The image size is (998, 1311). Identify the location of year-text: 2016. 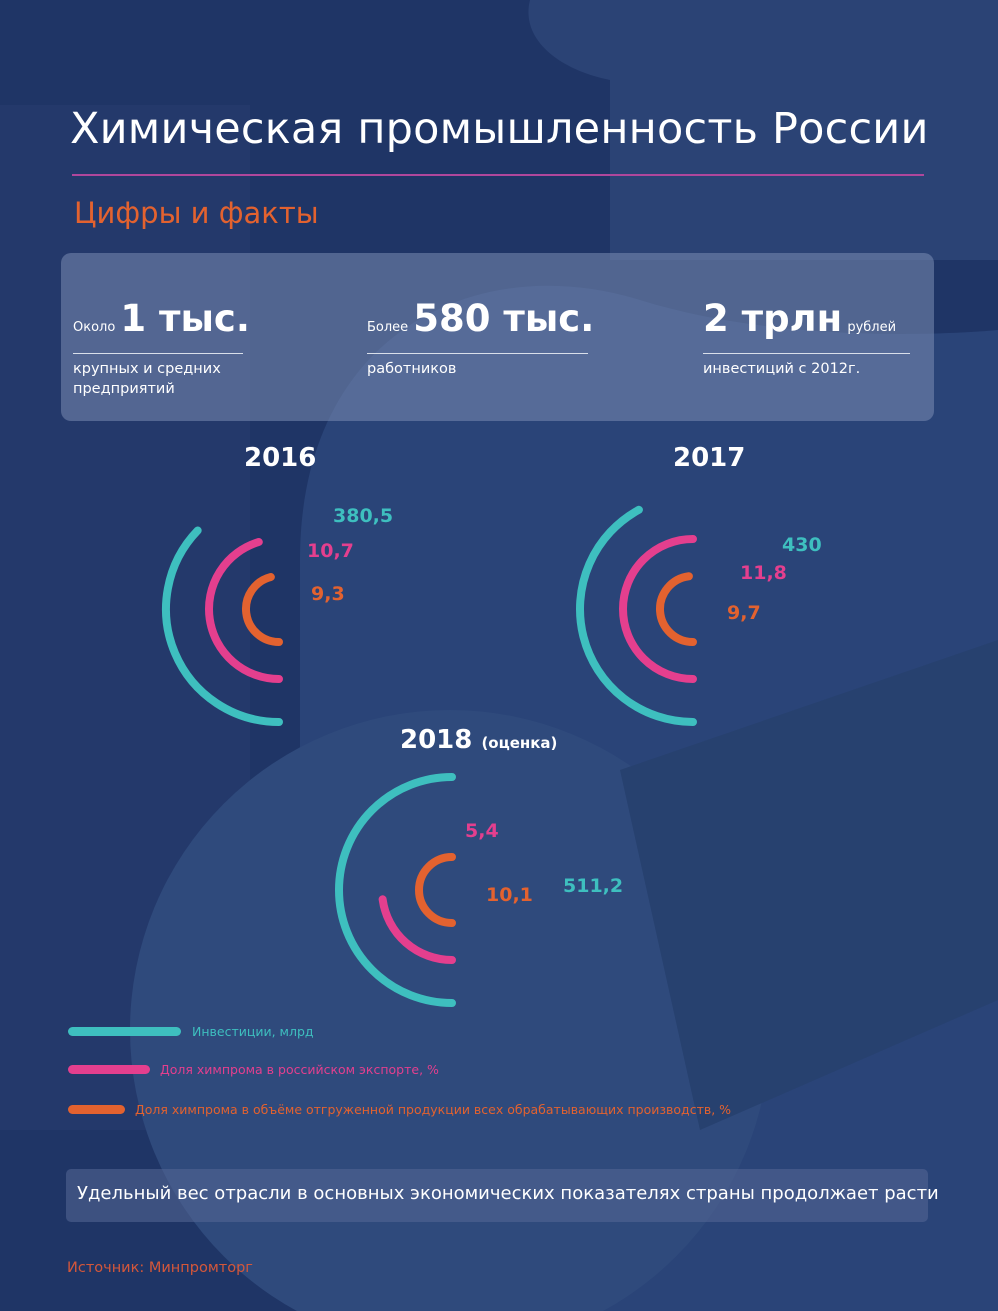
(280, 458).